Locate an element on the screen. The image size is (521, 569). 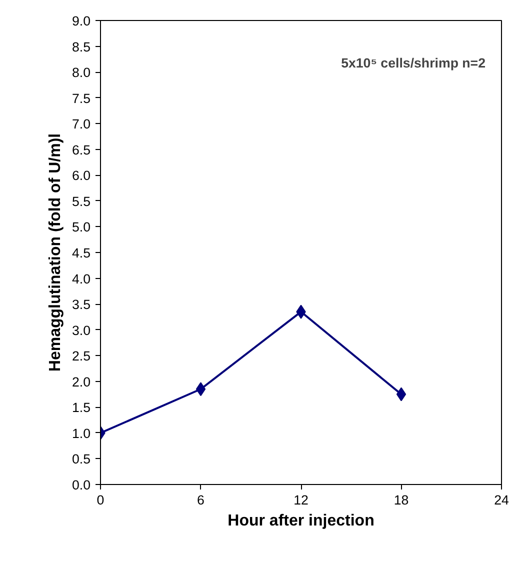
y-tick-label: 0.5 is located at coordinates (81, 459).